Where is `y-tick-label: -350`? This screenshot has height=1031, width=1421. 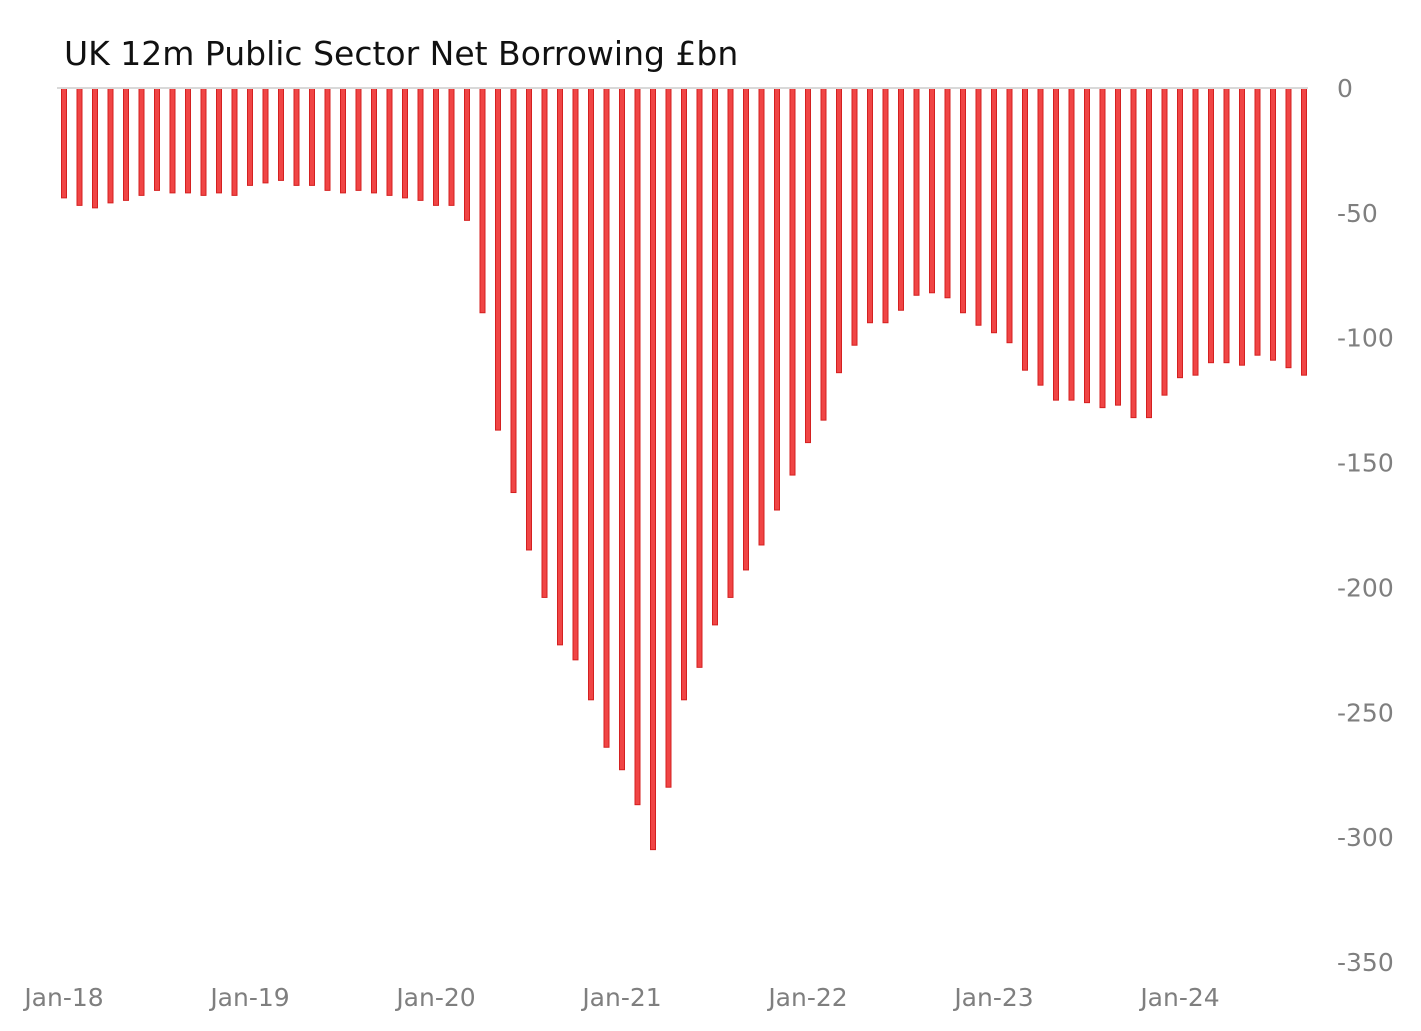 y-tick-label: -350 is located at coordinates (1365, 962).